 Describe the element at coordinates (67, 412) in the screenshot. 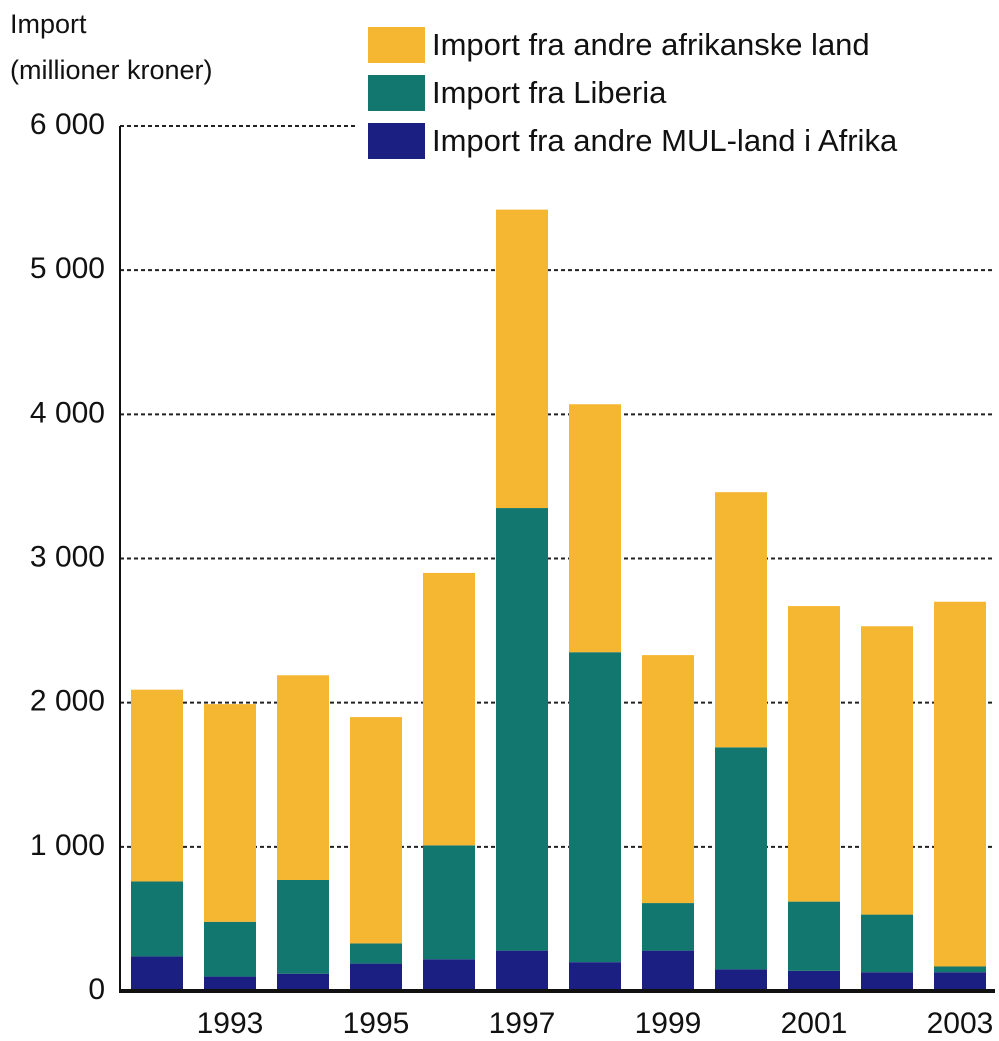

I see `y-tick-label: 4 000` at that location.